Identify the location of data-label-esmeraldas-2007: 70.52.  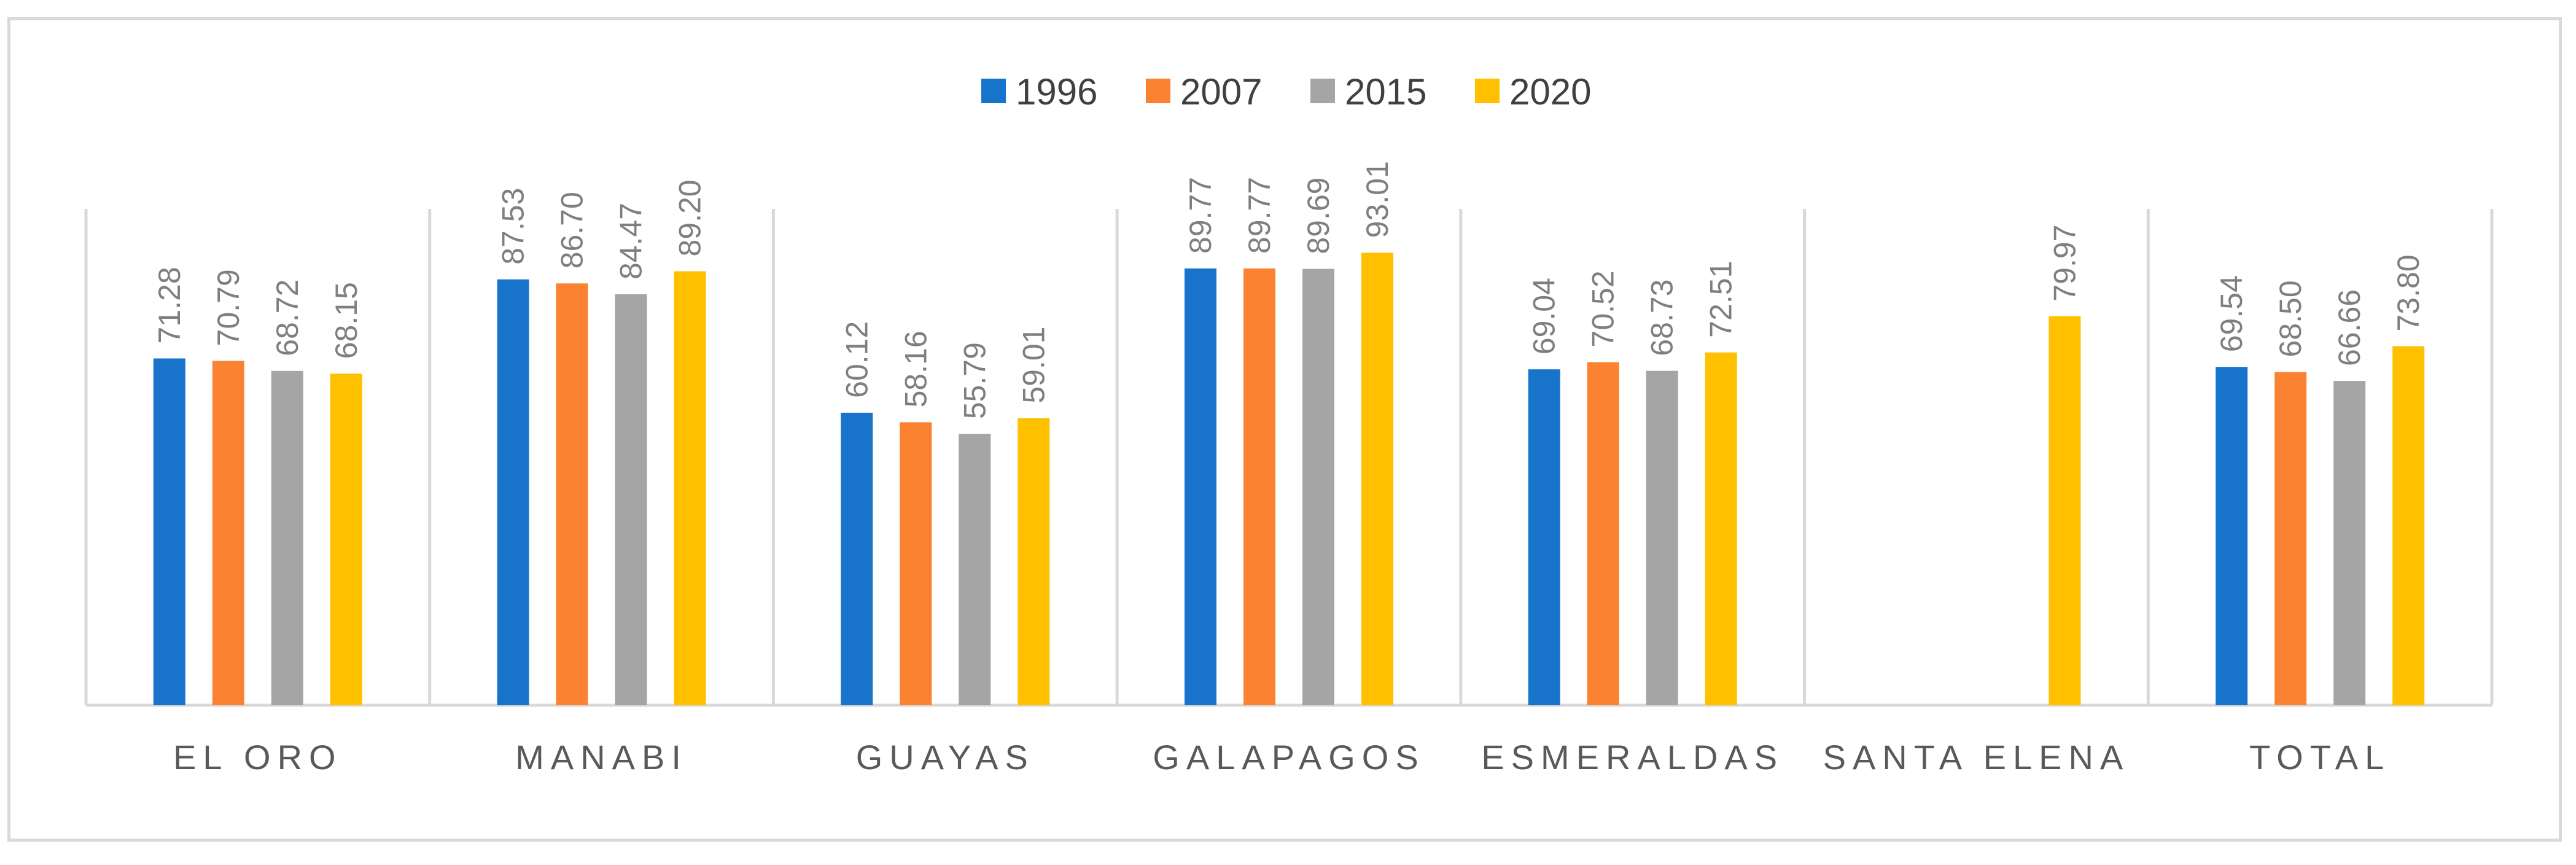
(1603, 308).